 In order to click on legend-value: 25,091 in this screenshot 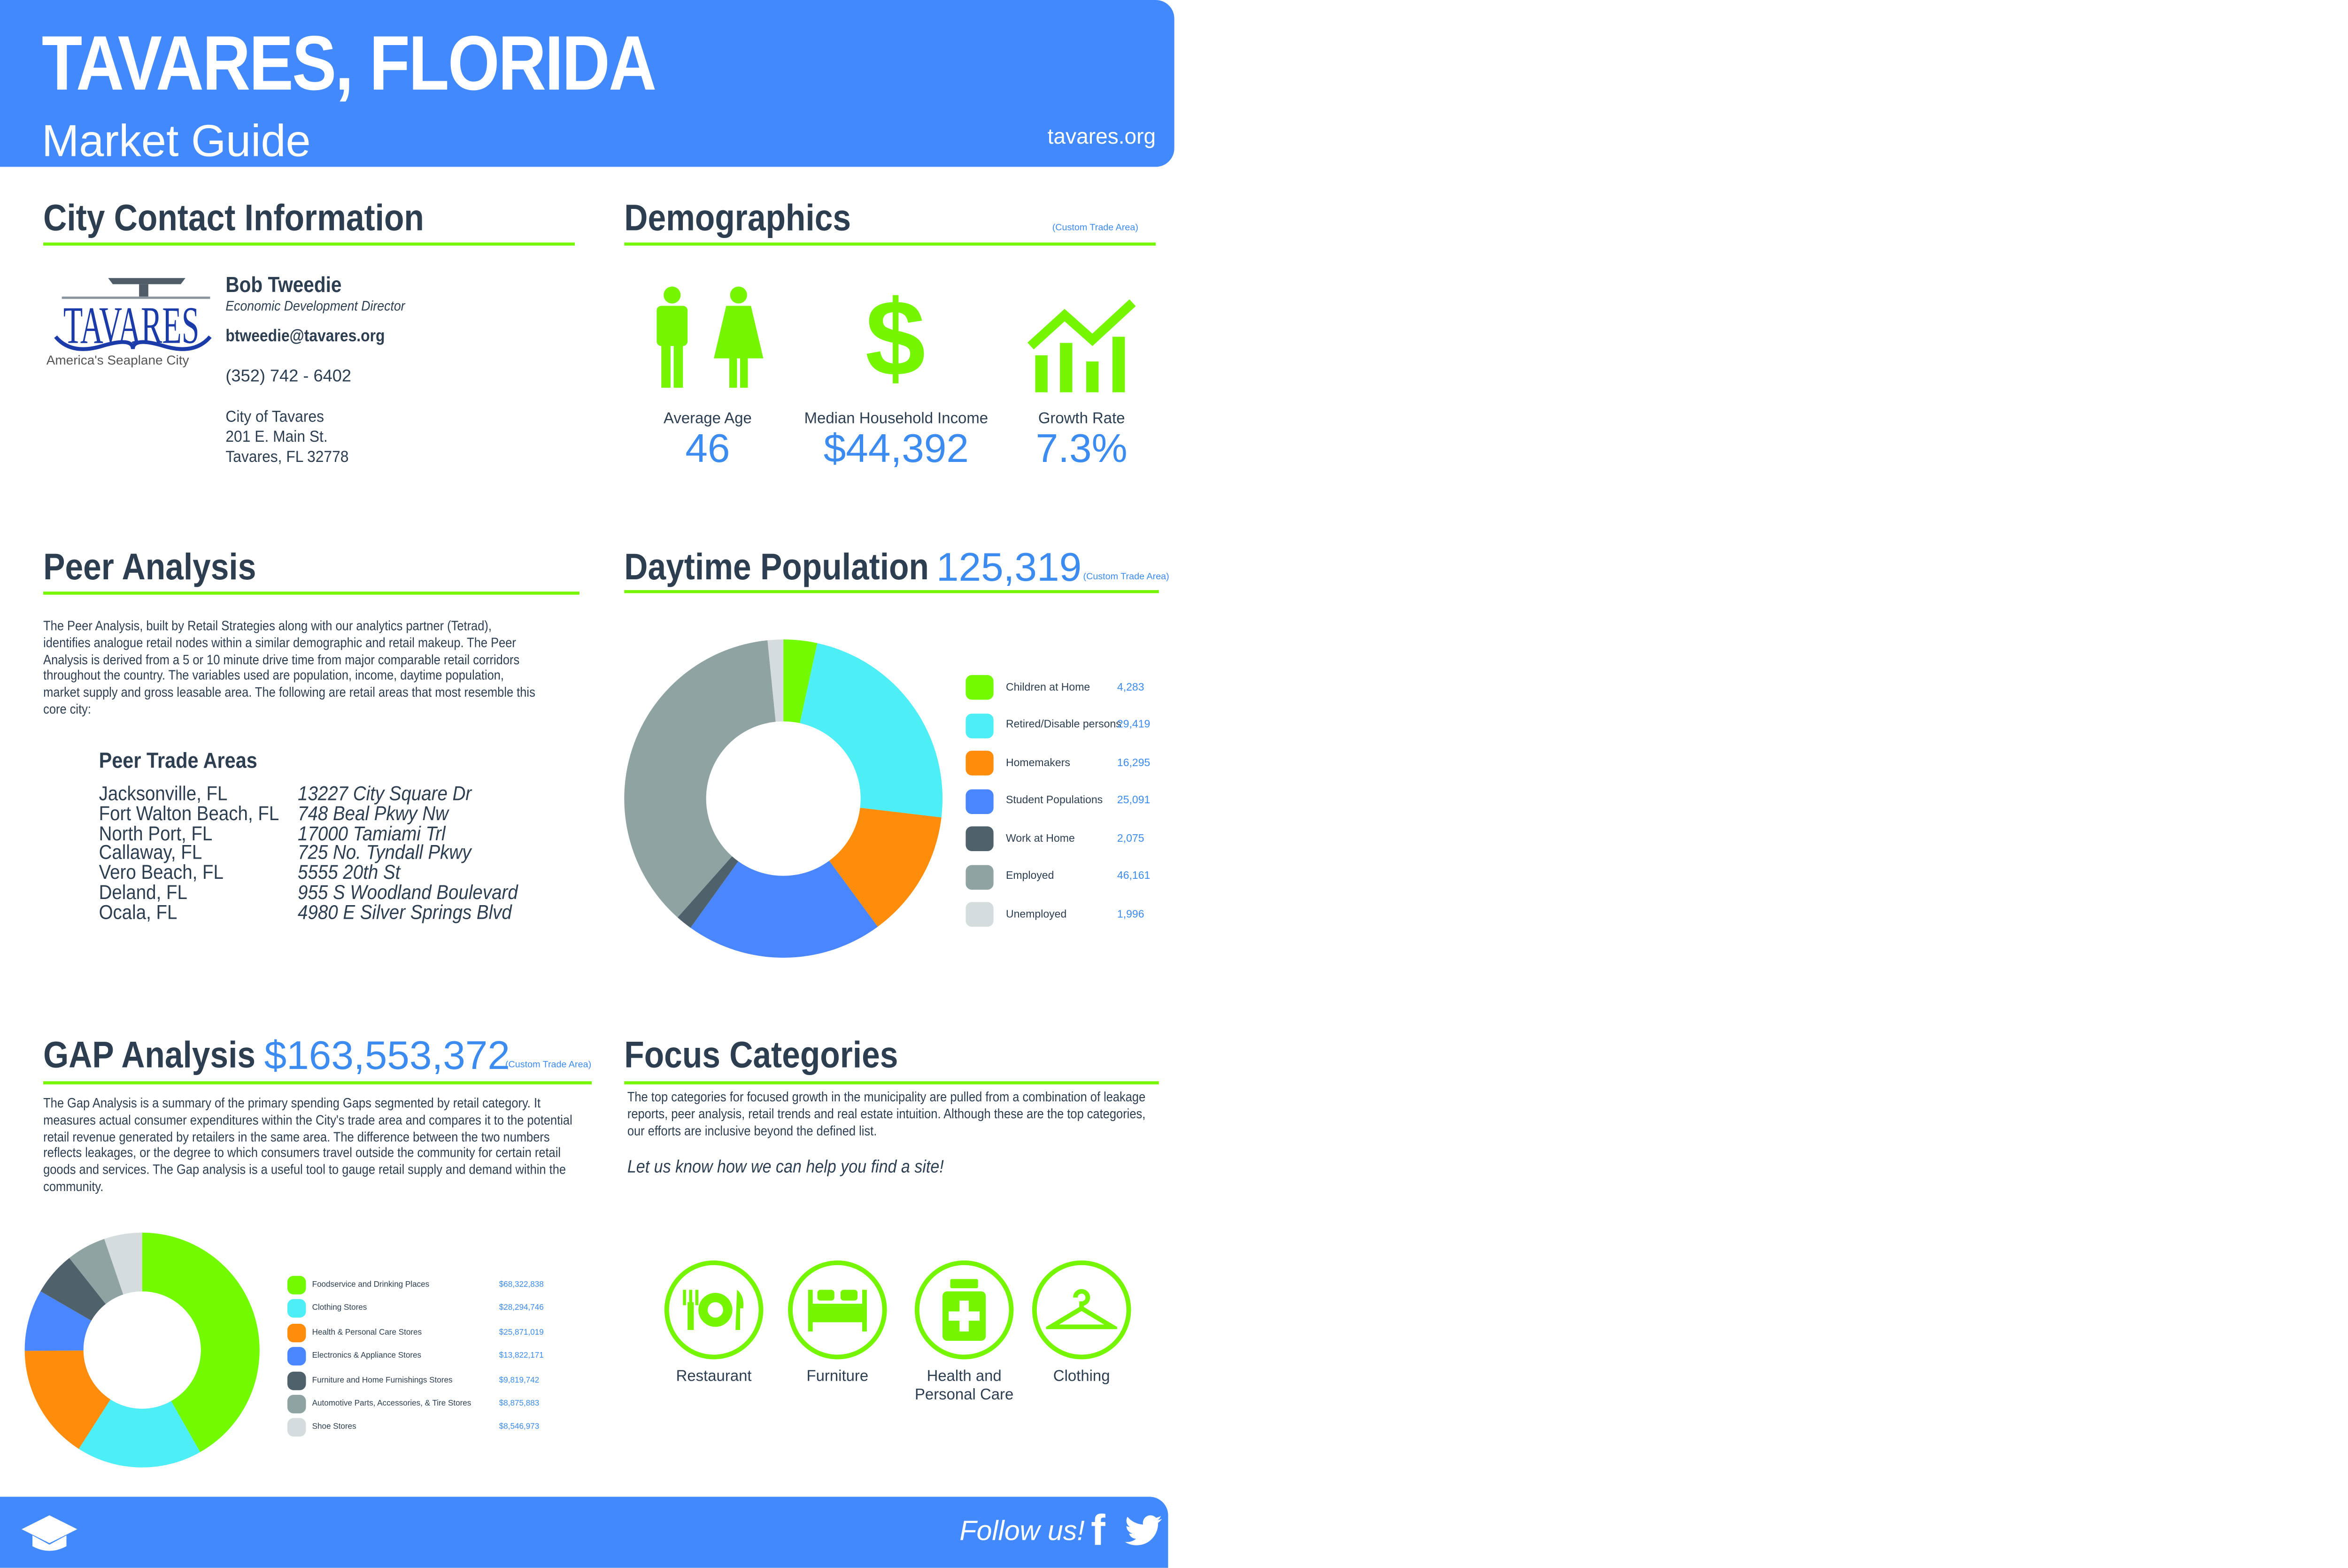, I will do `click(1134, 801)`.